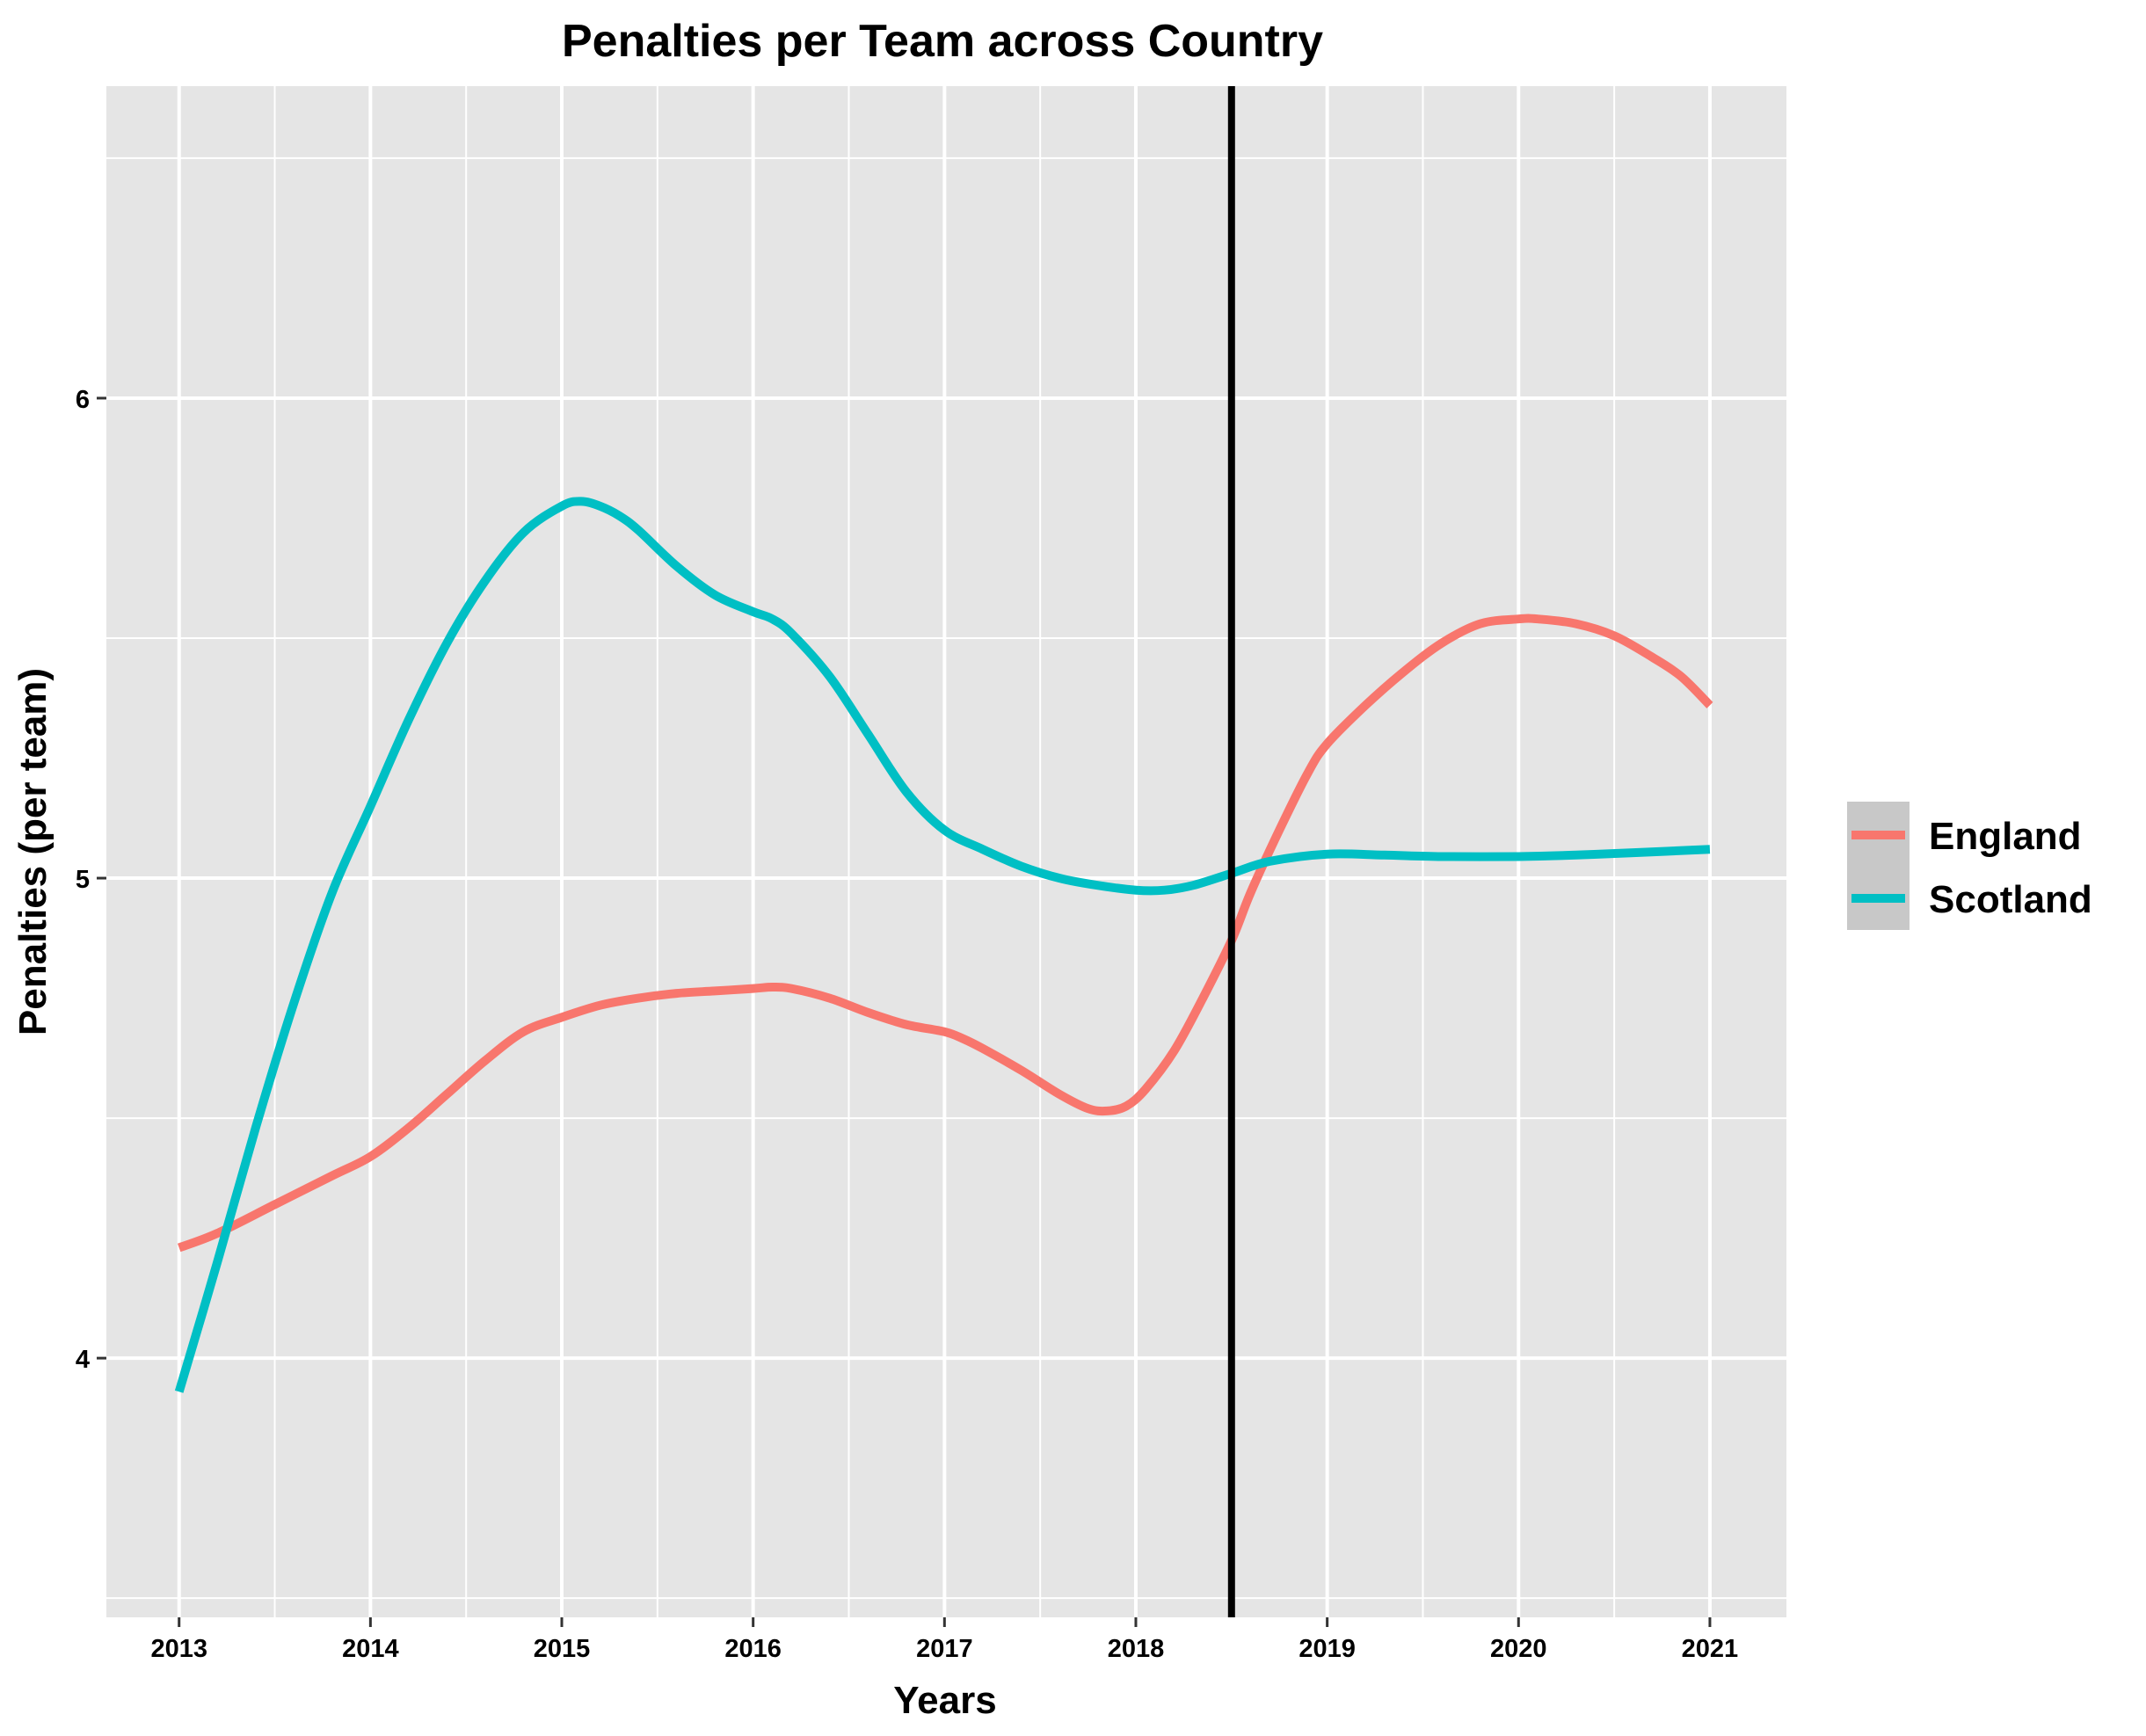  What do you see at coordinates (1879, 866) in the screenshot?
I see `legend-keys-background` at bounding box center [1879, 866].